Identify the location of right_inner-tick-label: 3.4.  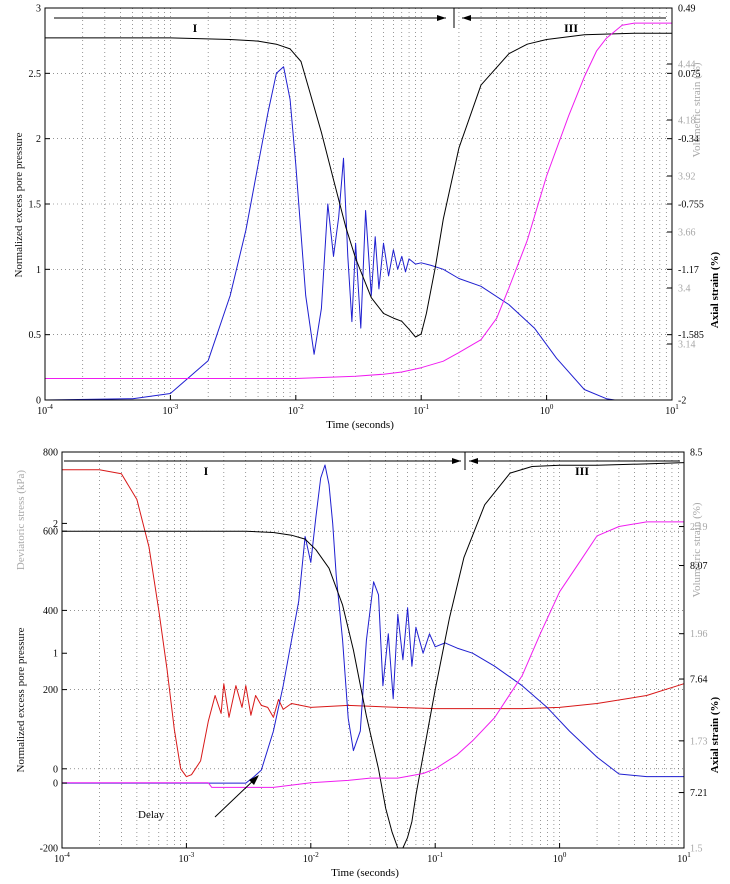
(684, 289).